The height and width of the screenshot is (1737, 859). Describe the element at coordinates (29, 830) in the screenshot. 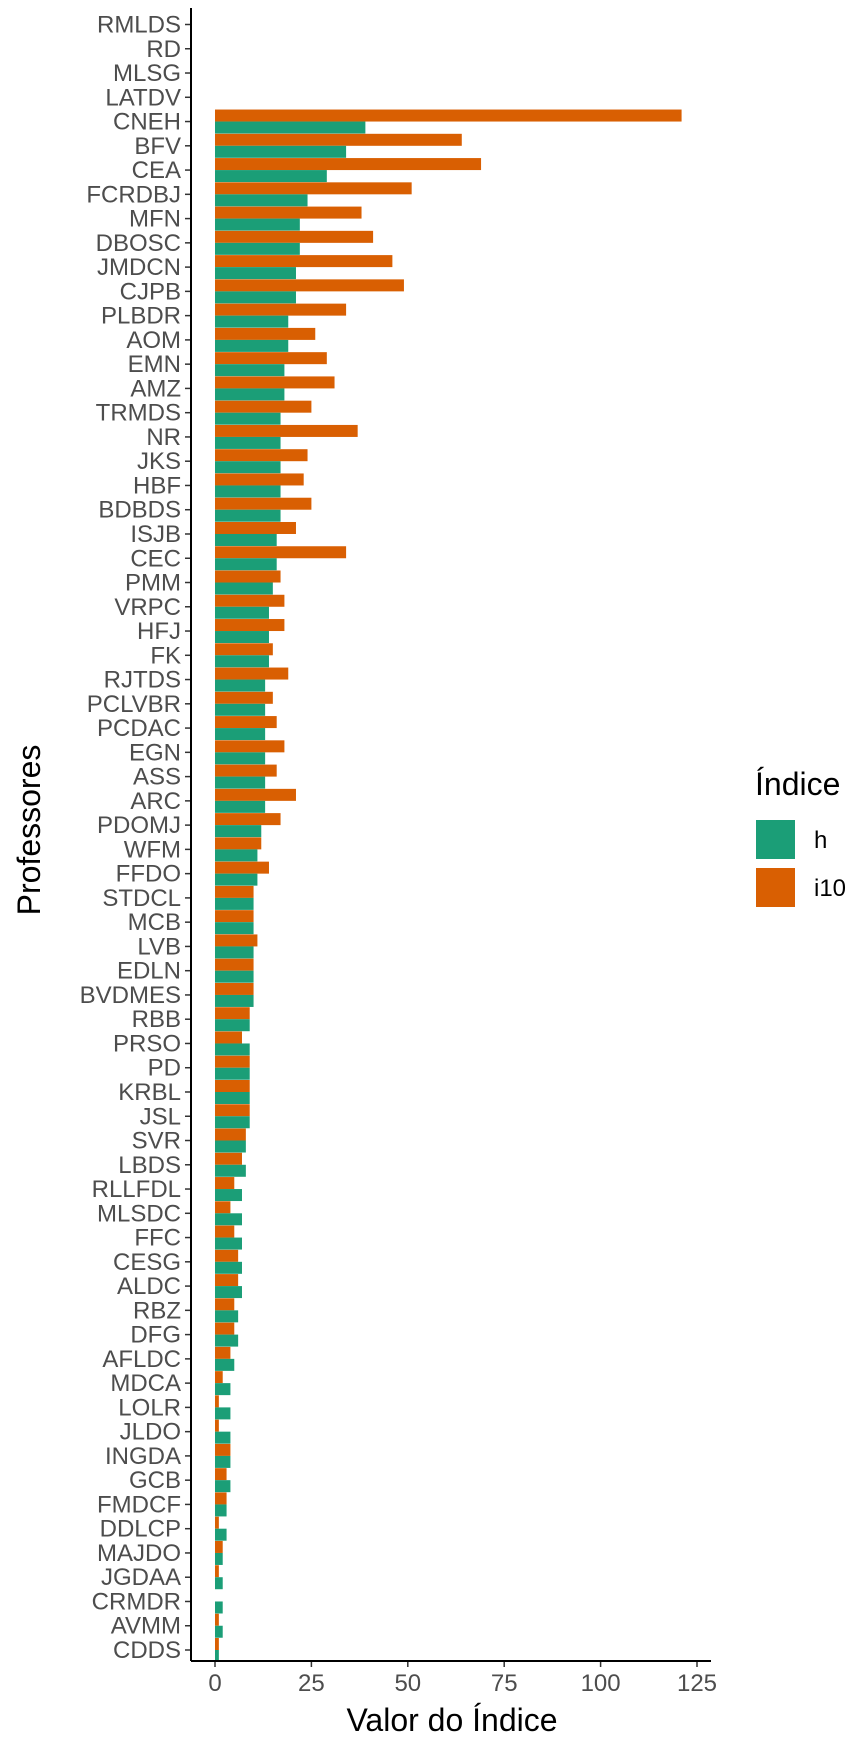

I see `y-axis-title: Professores` at that location.